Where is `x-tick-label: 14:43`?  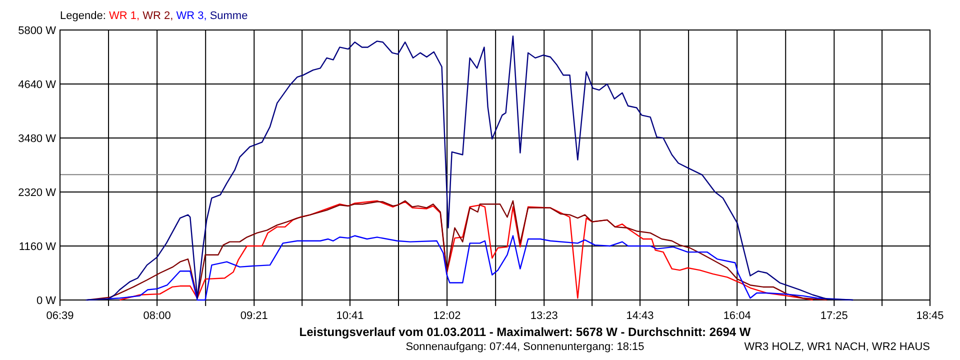 x-tick-label: 14:43 is located at coordinates (640, 316).